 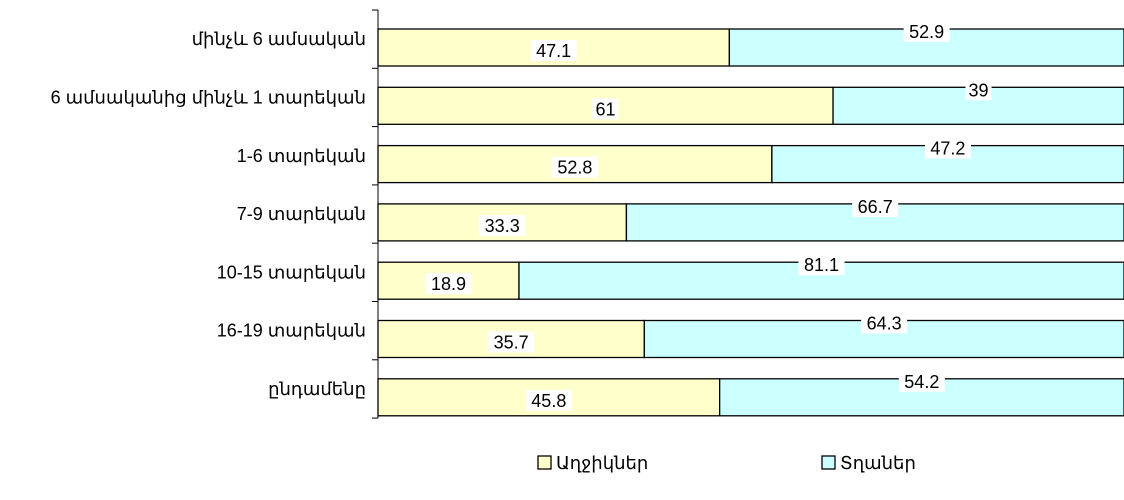 I want to click on data-label: 47.1, so click(x=553, y=51).